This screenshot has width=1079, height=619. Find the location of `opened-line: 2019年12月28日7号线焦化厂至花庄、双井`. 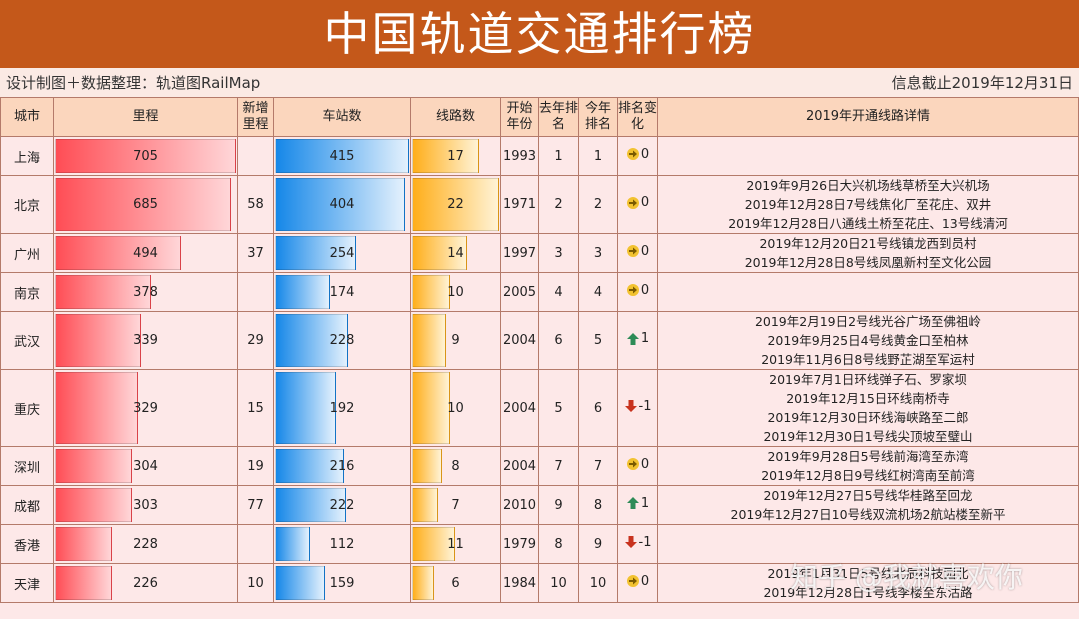

opened-line: 2019年12月28日7号线焦化厂至花庄、双井 is located at coordinates (868, 204).